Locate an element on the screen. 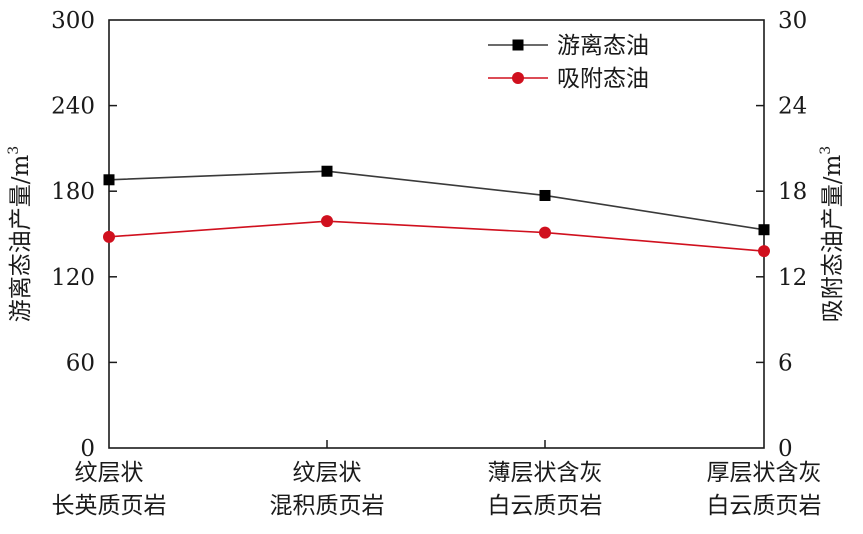  category-label-line: 厚层状含灰 is located at coordinates (764, 473).